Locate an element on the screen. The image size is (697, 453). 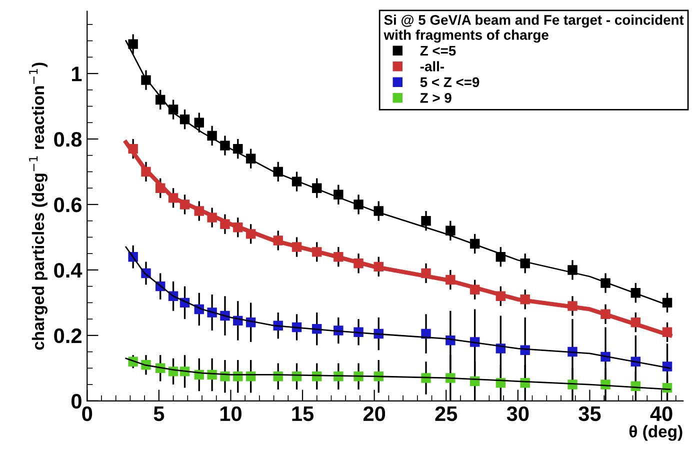
x-tick-label: 40 is located at coordinates (661, 414).